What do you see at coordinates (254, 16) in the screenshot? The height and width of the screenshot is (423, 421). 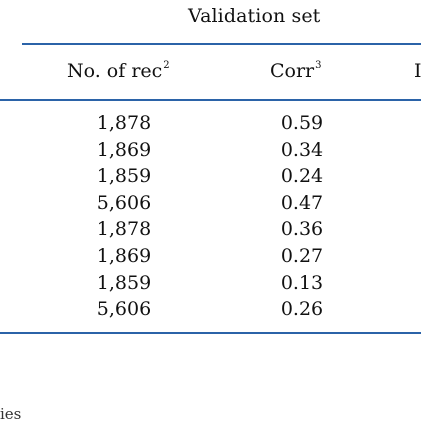 I see `table-group-title: Validation set` at bounding box center [254, 16].